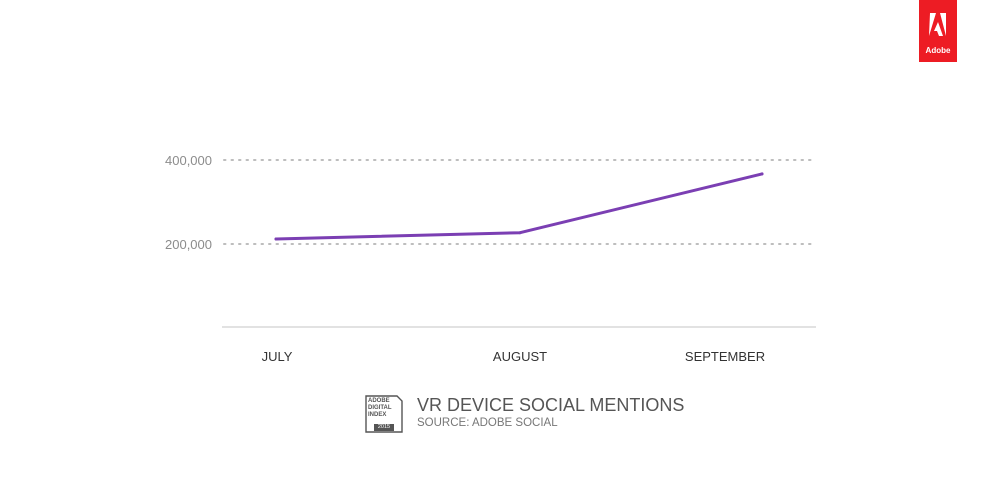  What do you see at coordinates (379, 401) in the screenshot?
I see `badge-line-1: ADOBE` at bounding box center [379, 401].